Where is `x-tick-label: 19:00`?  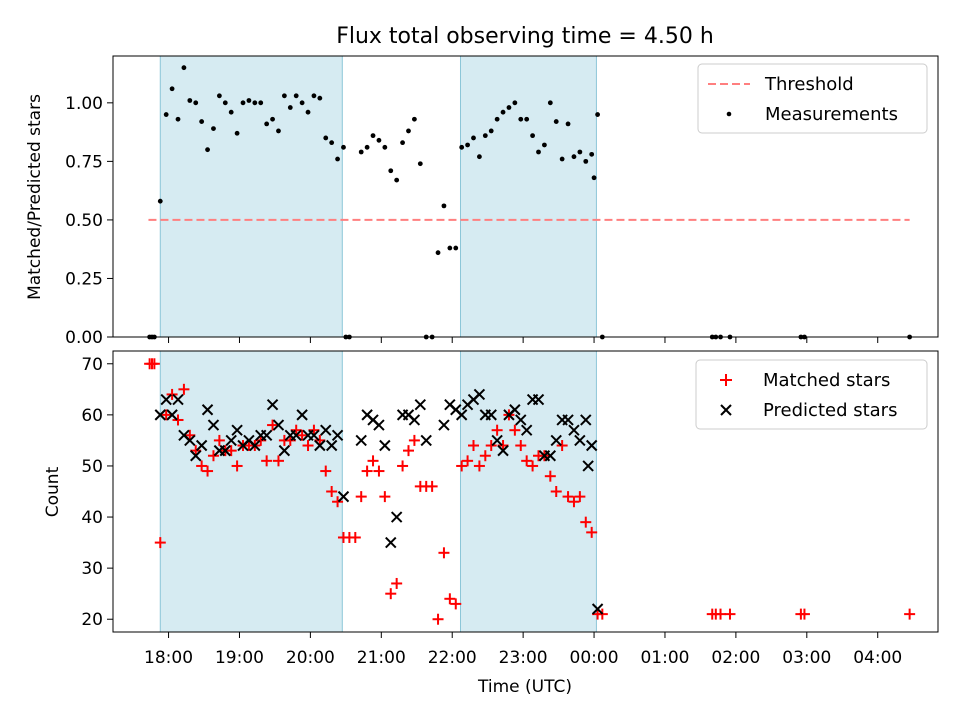
x-tick-label: 19:00 is located at coordinates (239, 658).